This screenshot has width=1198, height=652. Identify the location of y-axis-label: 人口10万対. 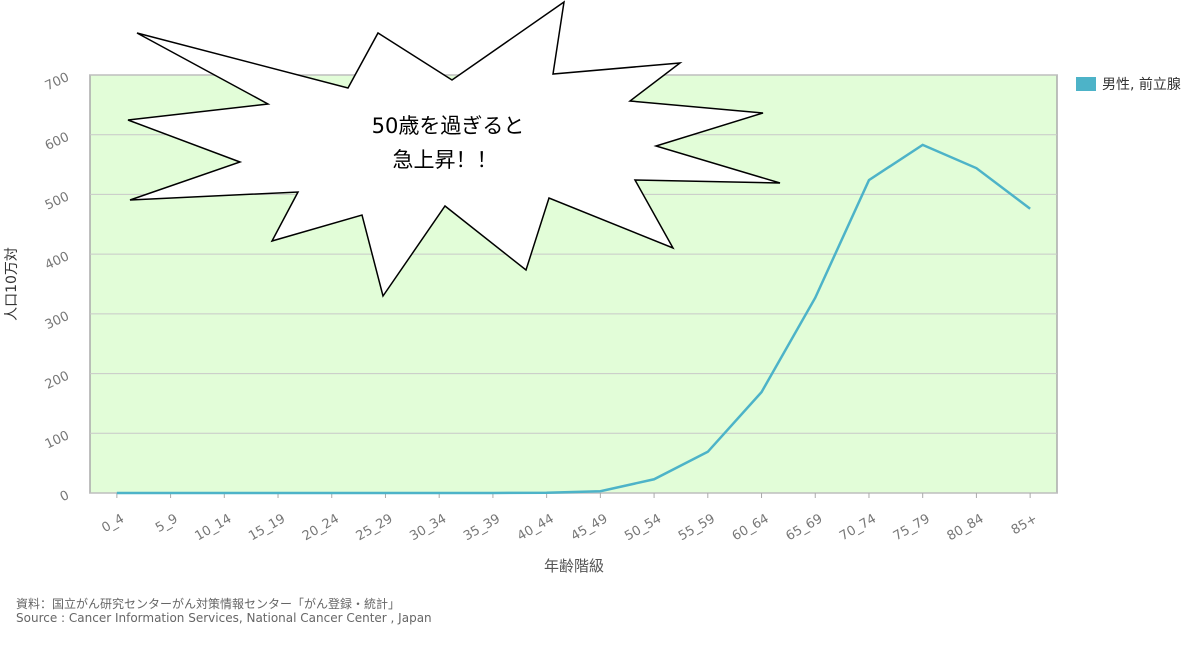
(12, 284).